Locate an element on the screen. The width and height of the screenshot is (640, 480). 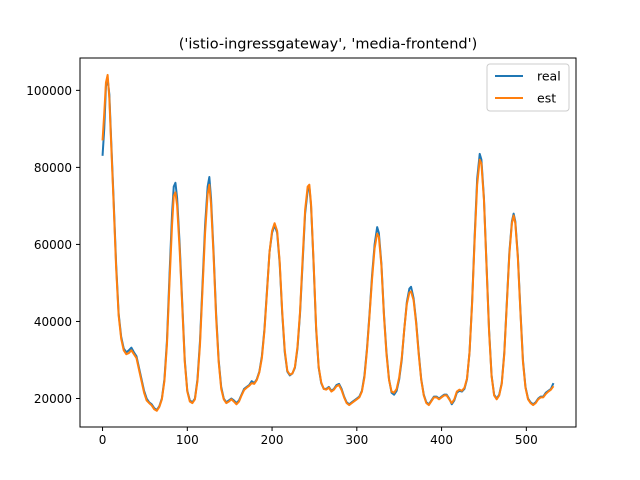
legend-label-real: real is located at coordinates (549, 76).